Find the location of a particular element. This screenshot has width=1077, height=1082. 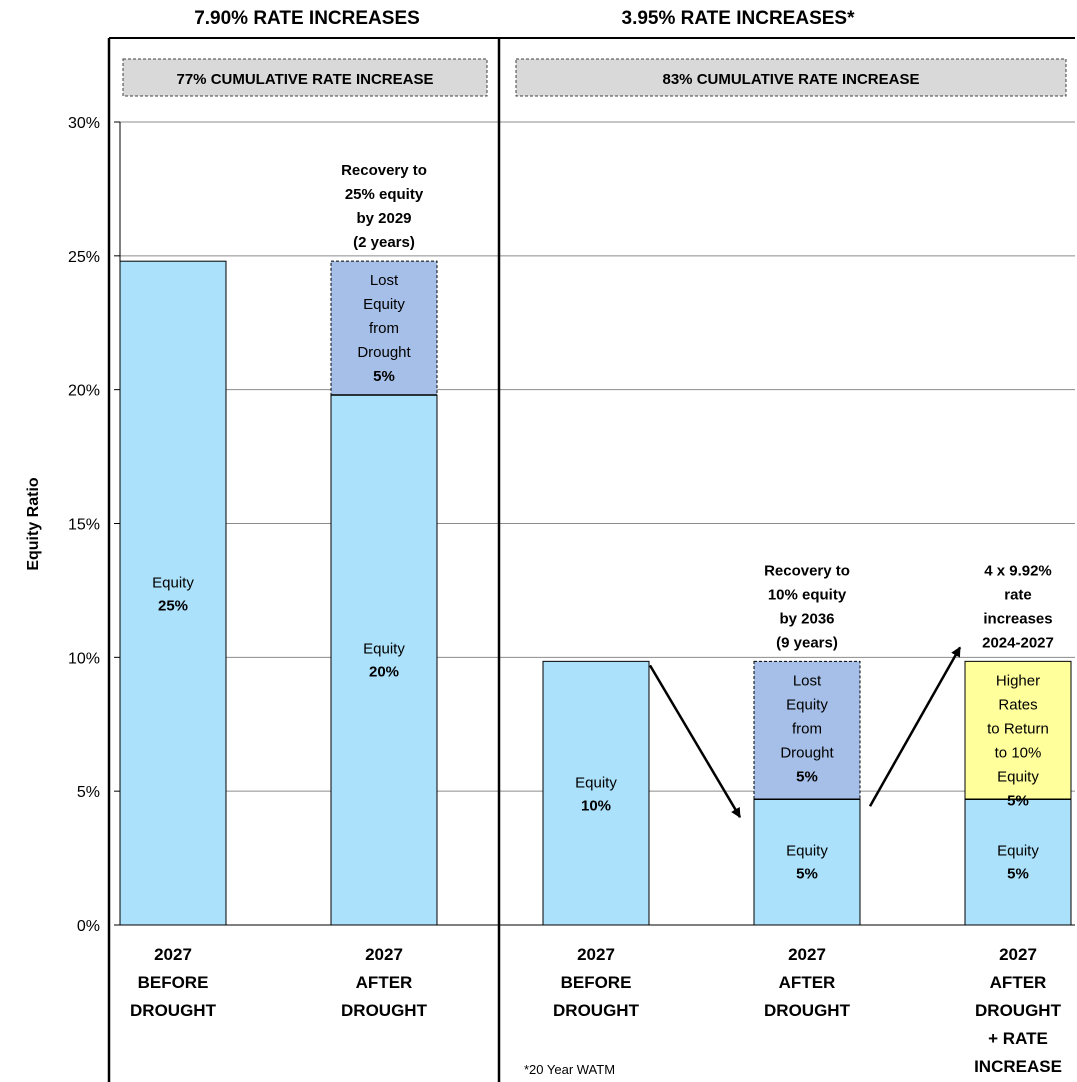

category-label: + RATE is located at coordinates (1018, 1038).